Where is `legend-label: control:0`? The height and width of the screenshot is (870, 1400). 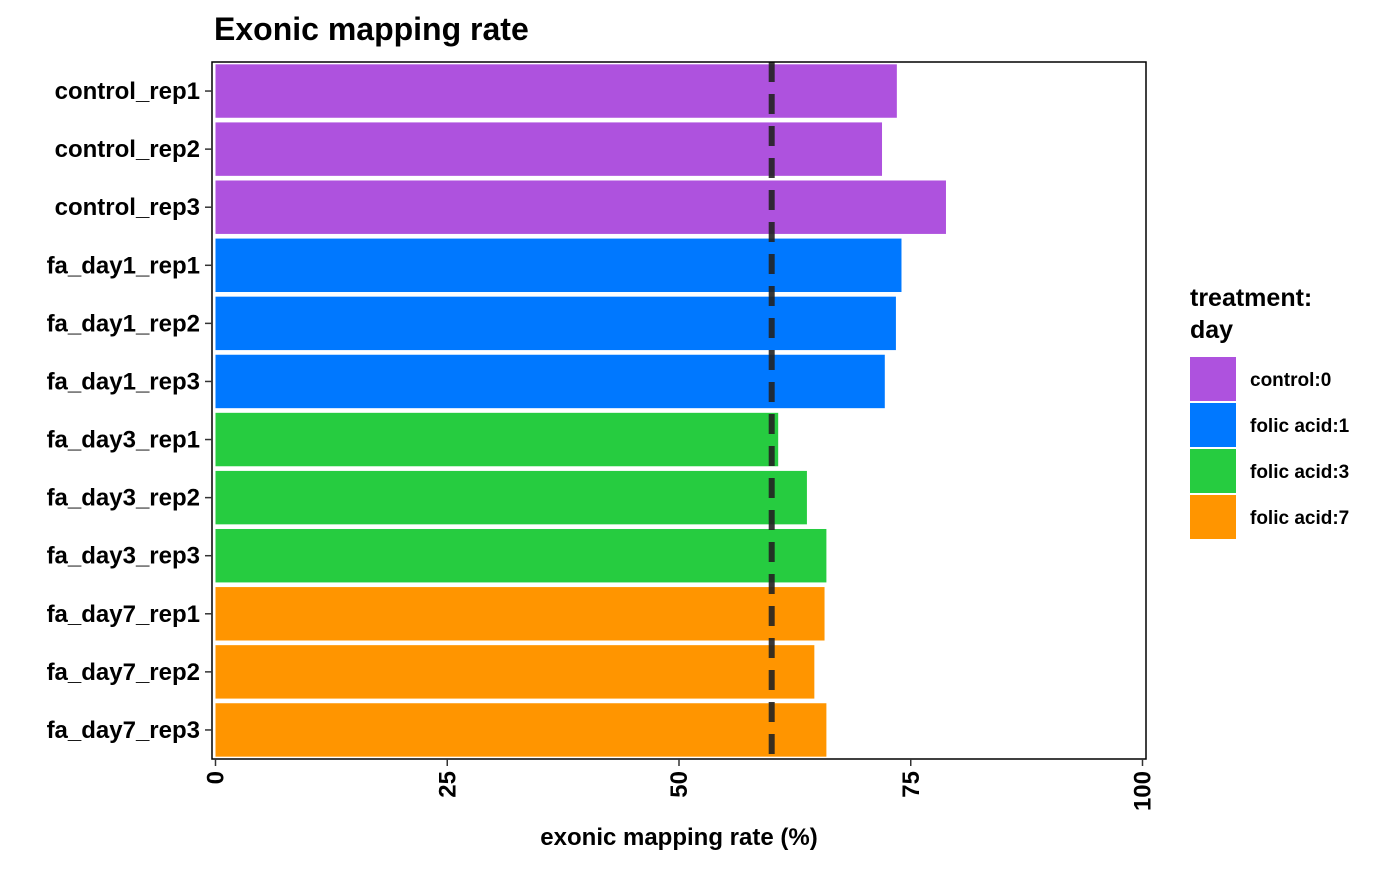
legend-label: control:0 is located at coordinates (1290, 380).